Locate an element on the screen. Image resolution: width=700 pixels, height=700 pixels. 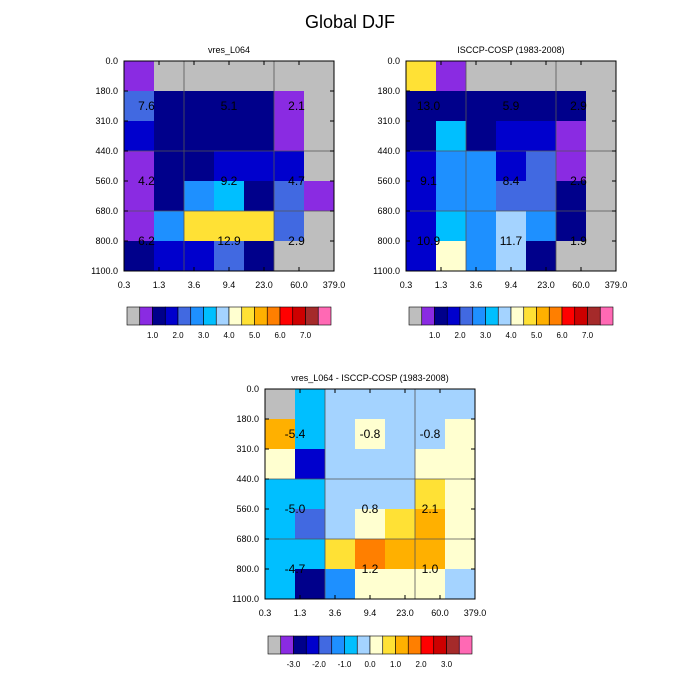
data-label: 9.1 is located at coordinates (428, 181).